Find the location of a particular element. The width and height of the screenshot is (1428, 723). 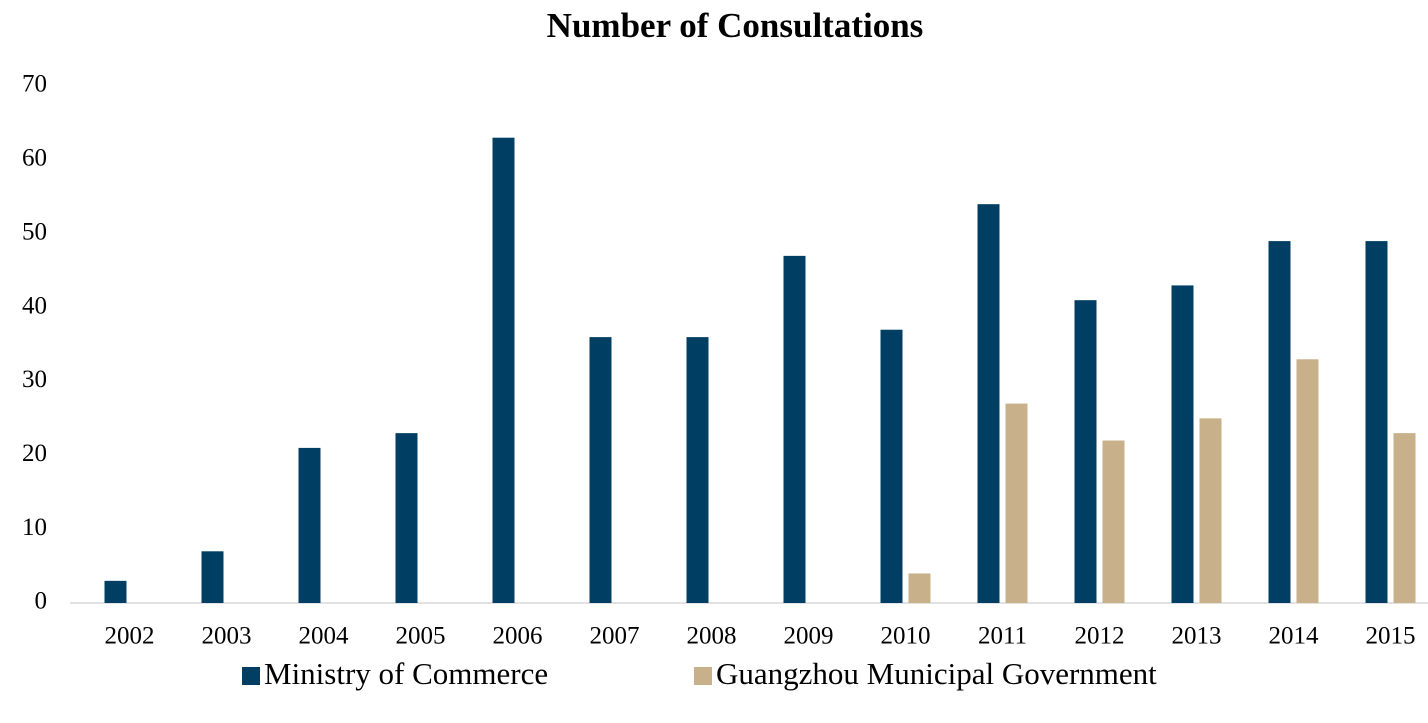

y-tick-label: 20 is located at coordinates (34, 453).